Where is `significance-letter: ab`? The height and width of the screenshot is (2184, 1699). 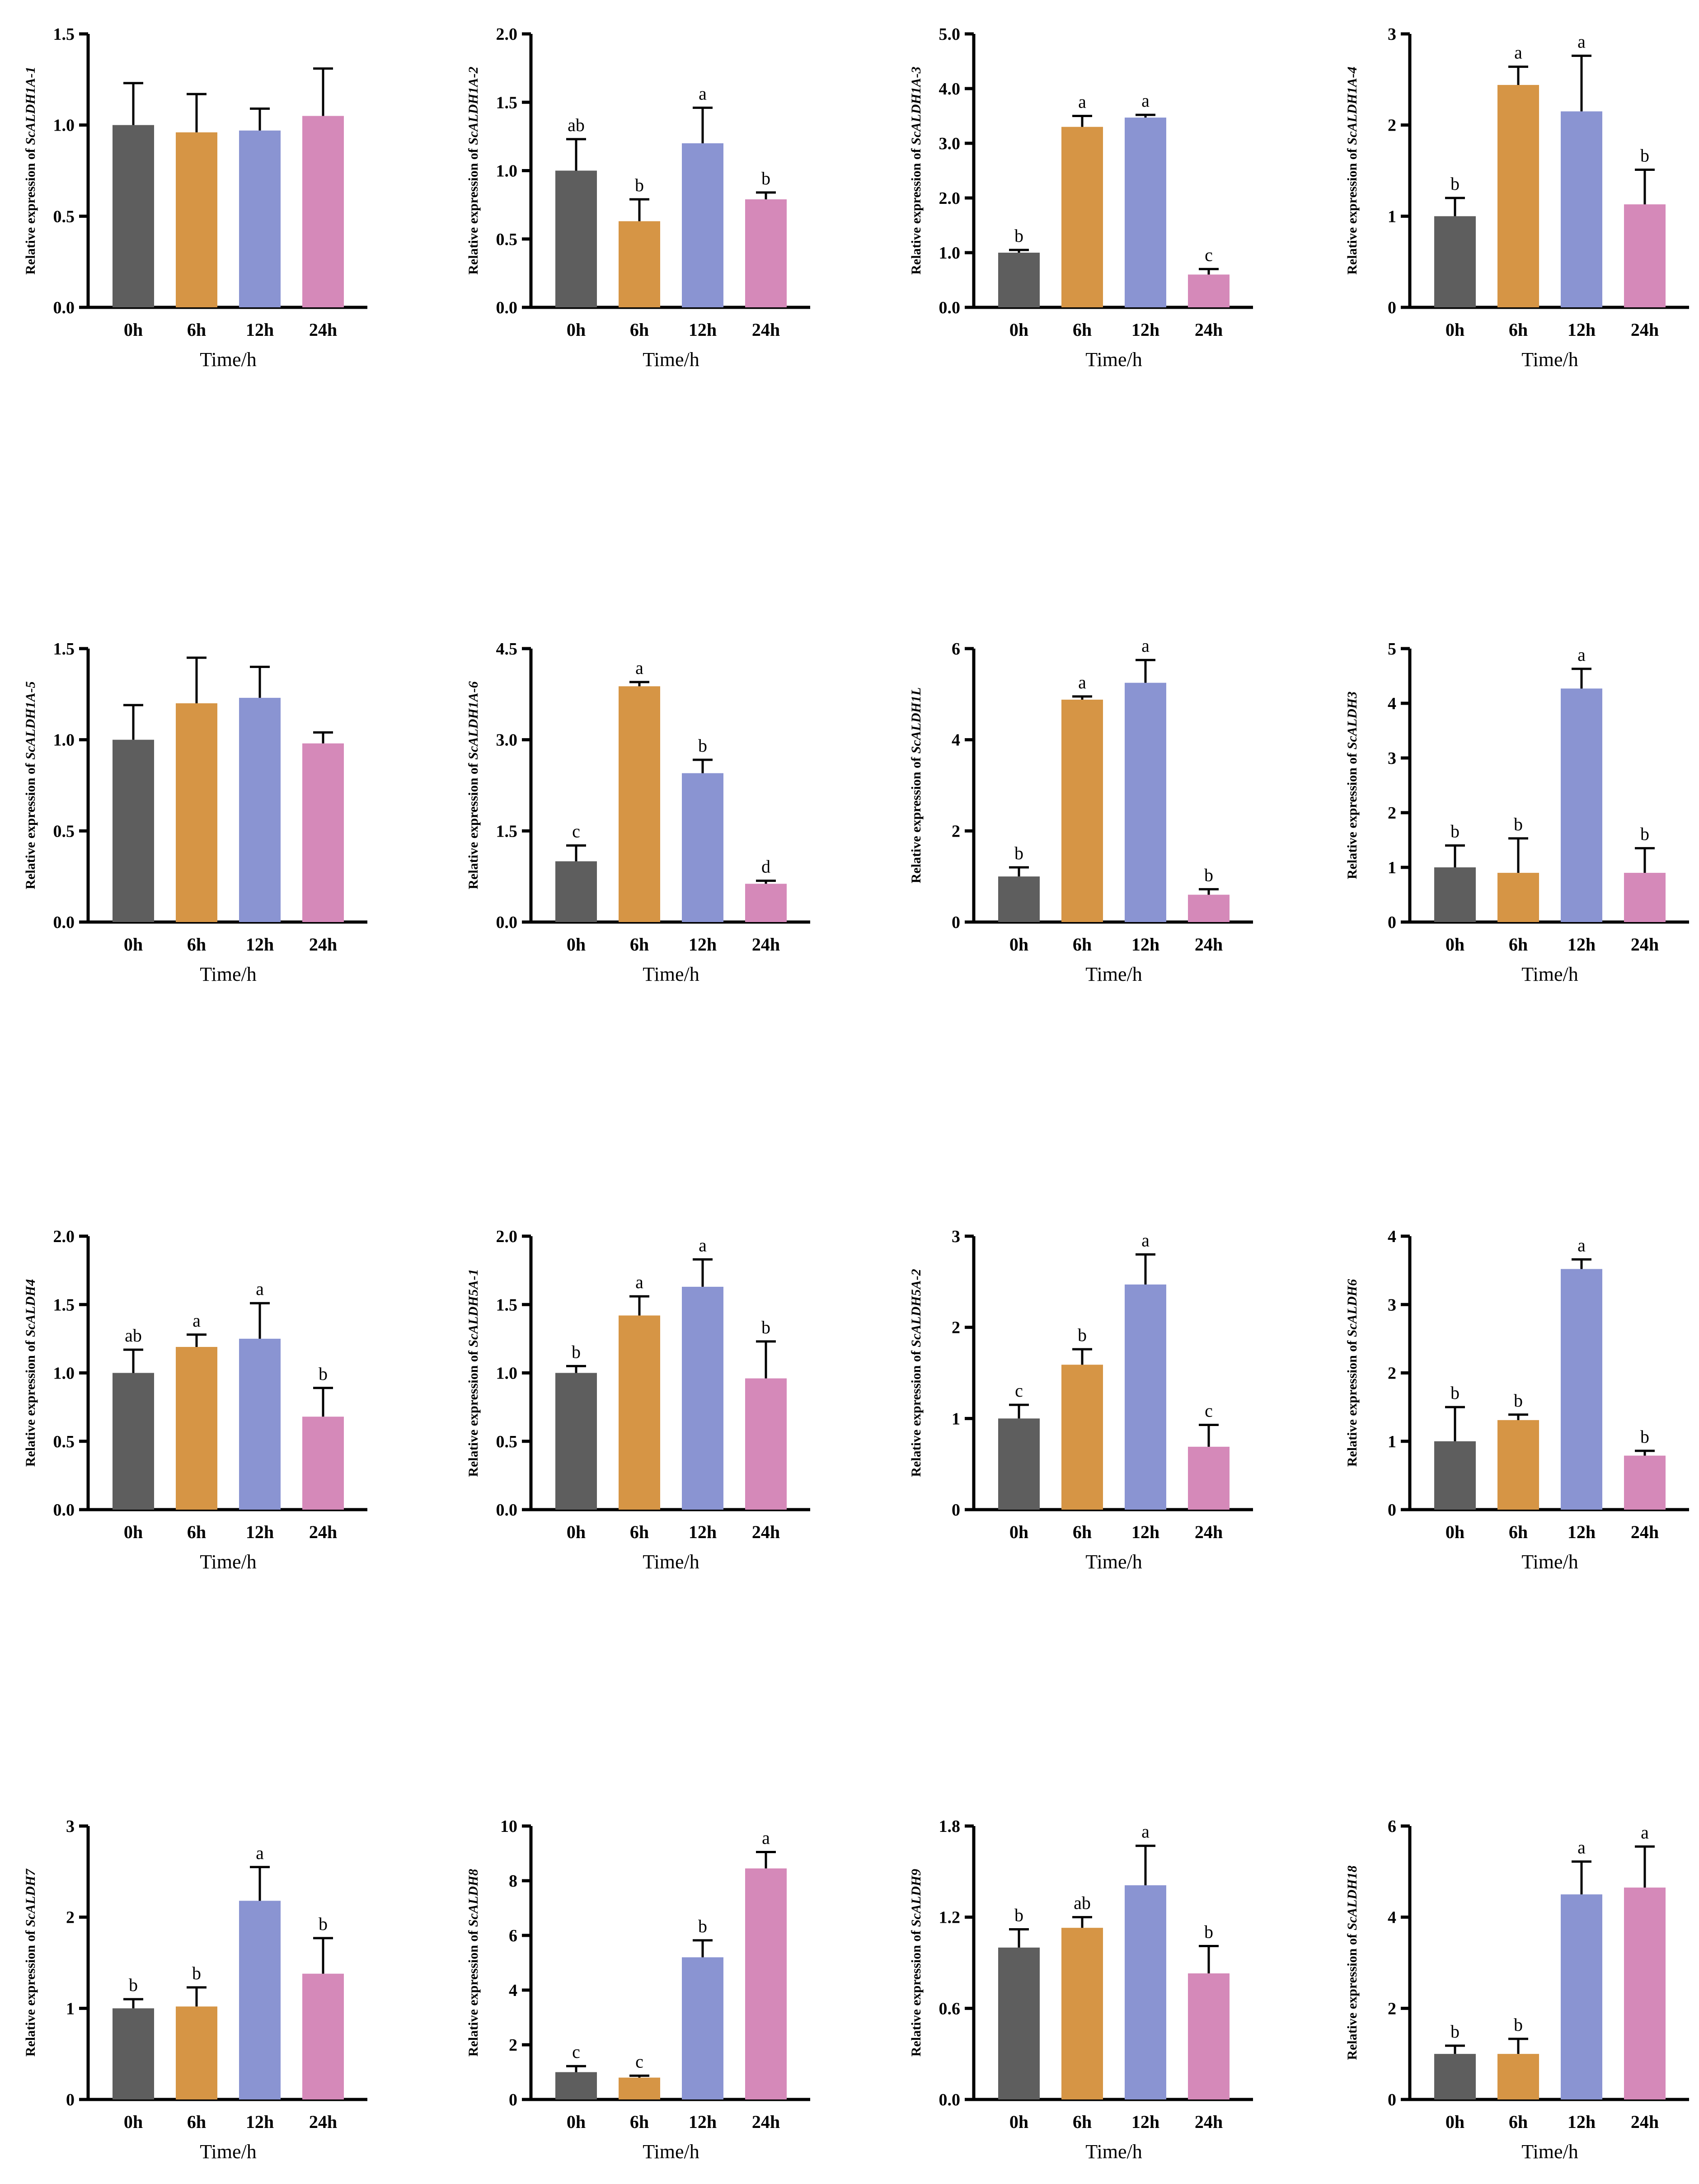 significance-letter: ab is located at coordinates (133, 1335).